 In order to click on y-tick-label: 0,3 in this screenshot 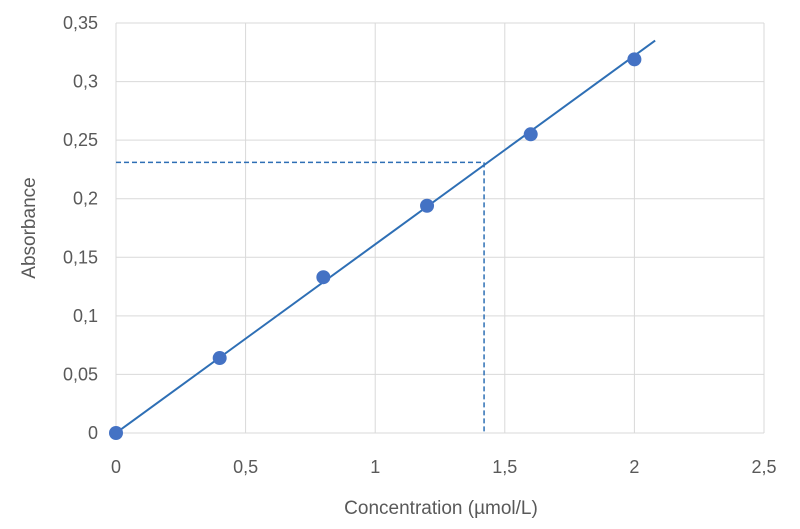, I will do `click(85, 82)`.